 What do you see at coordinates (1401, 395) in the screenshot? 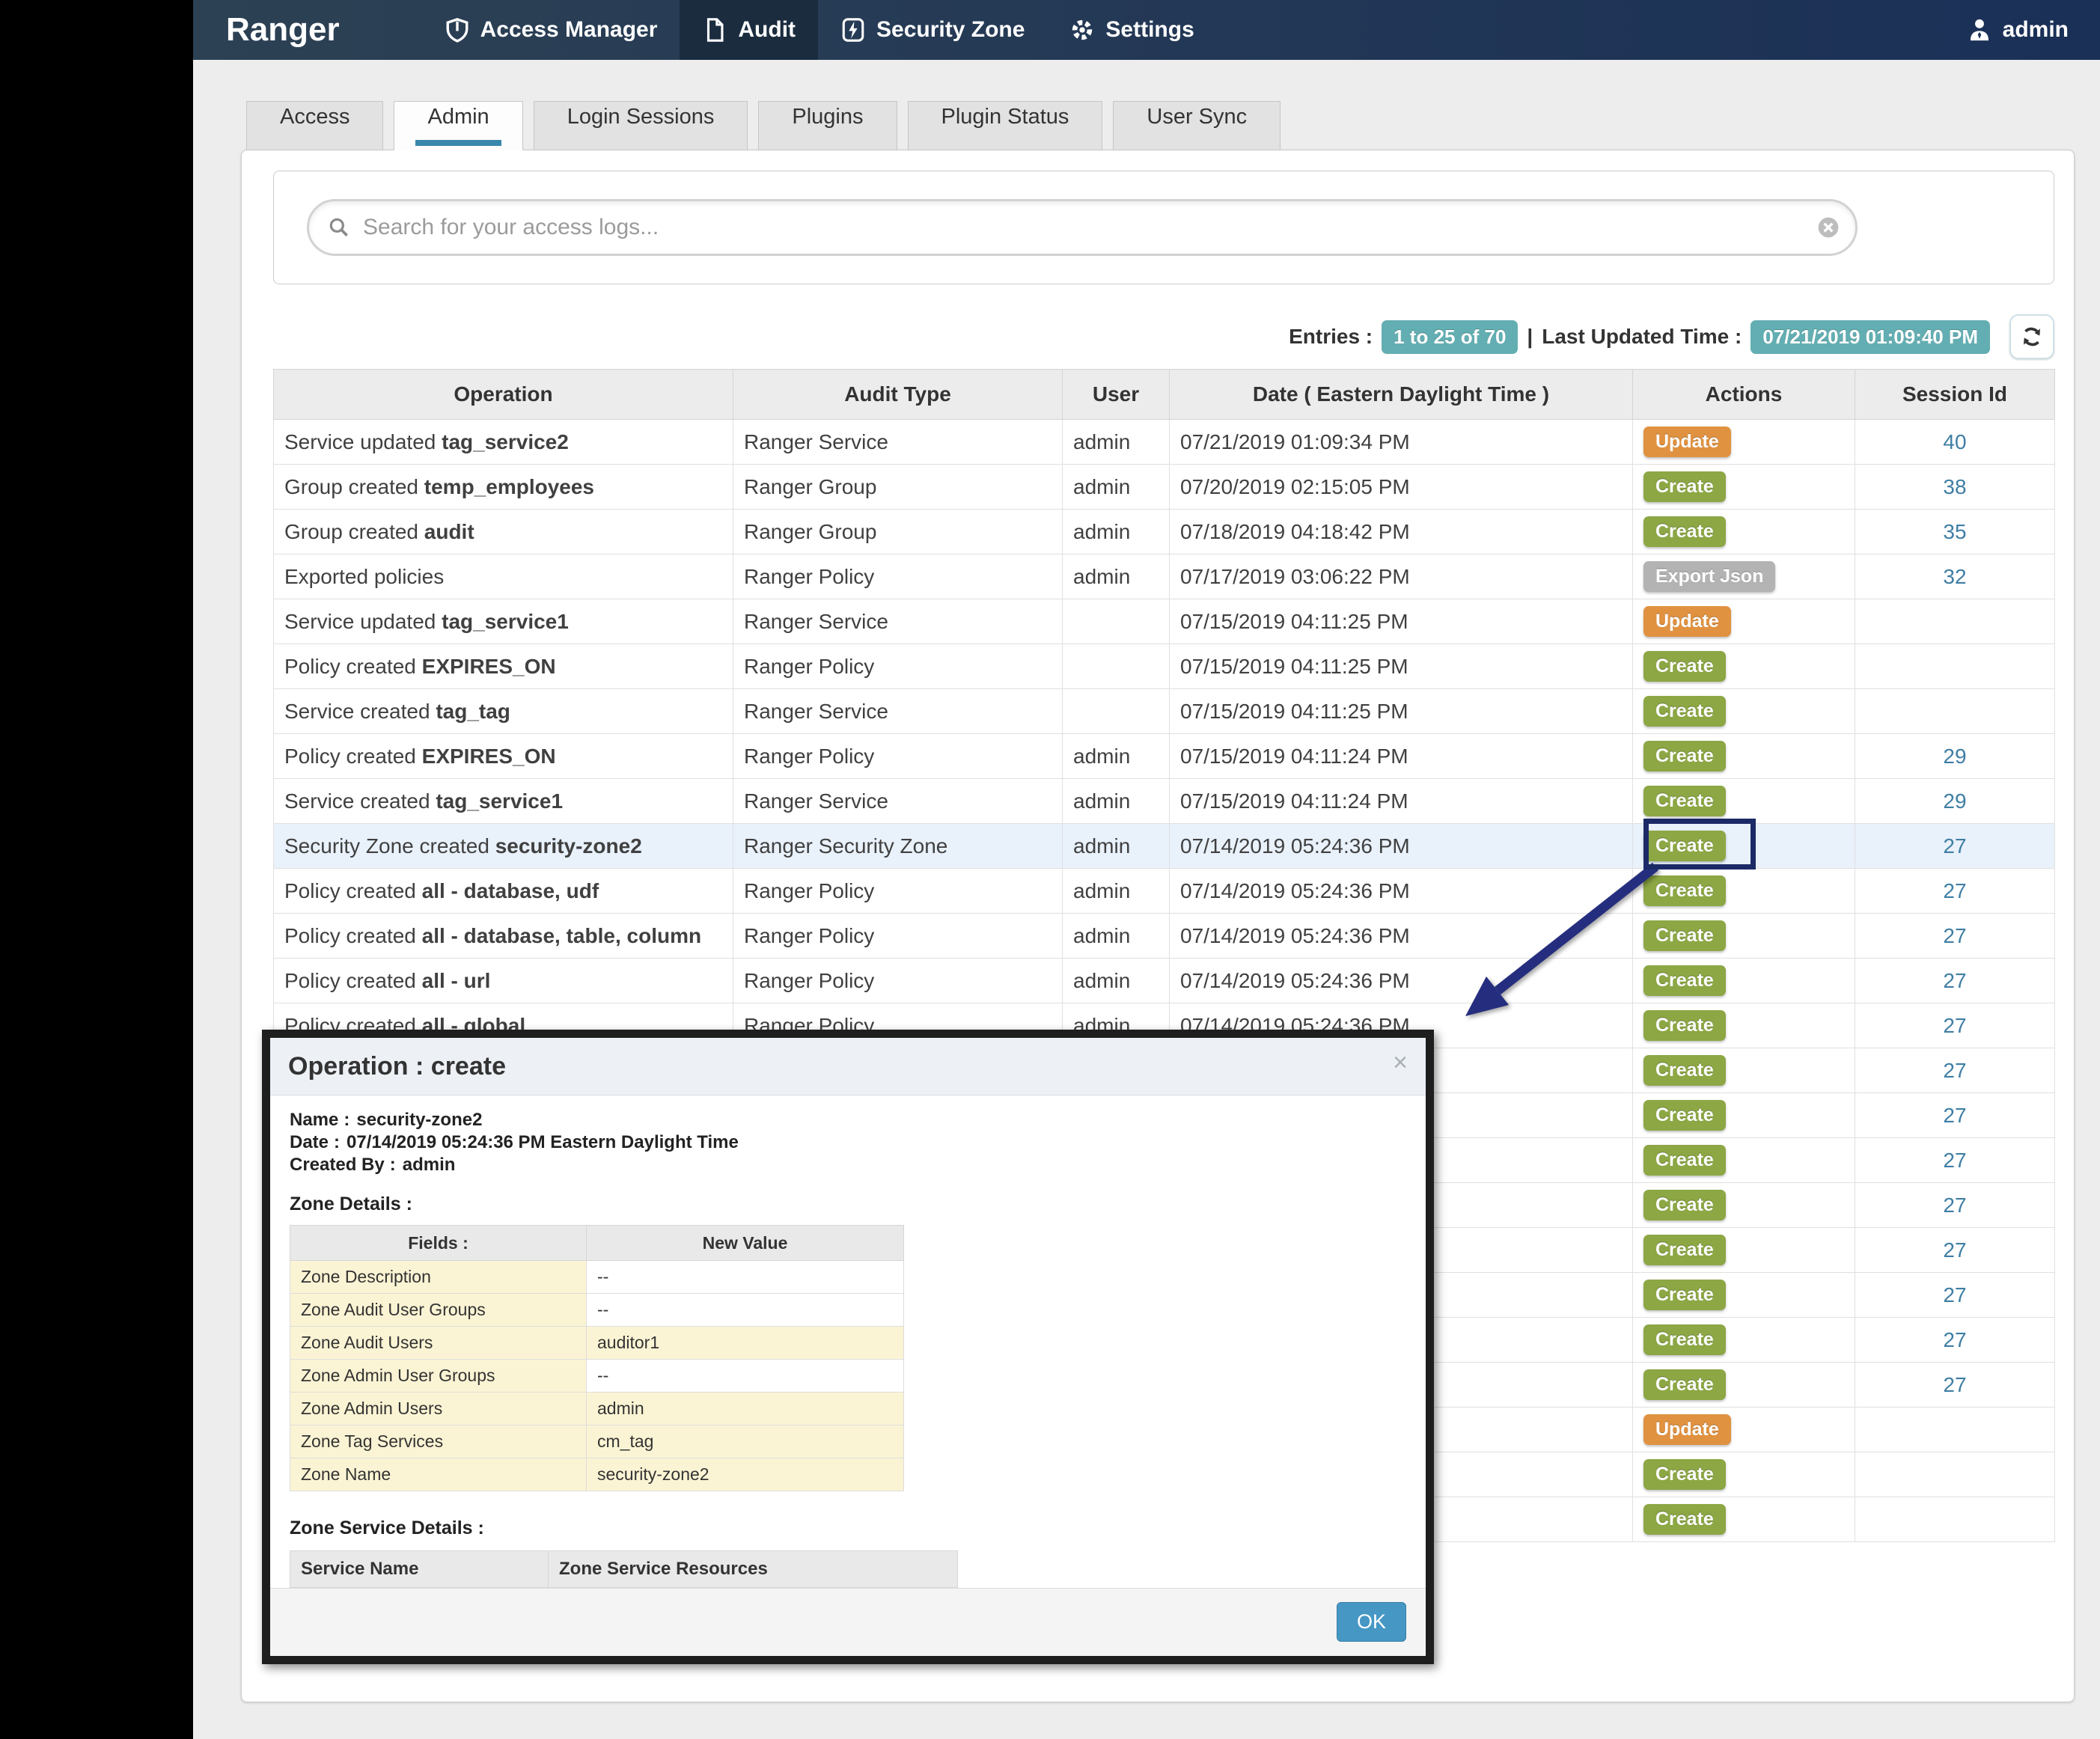
I see `column-header-date-eastern-daylight-time-: Date ( Eastern Daylight Time )` at bounding box center [1401, 395].